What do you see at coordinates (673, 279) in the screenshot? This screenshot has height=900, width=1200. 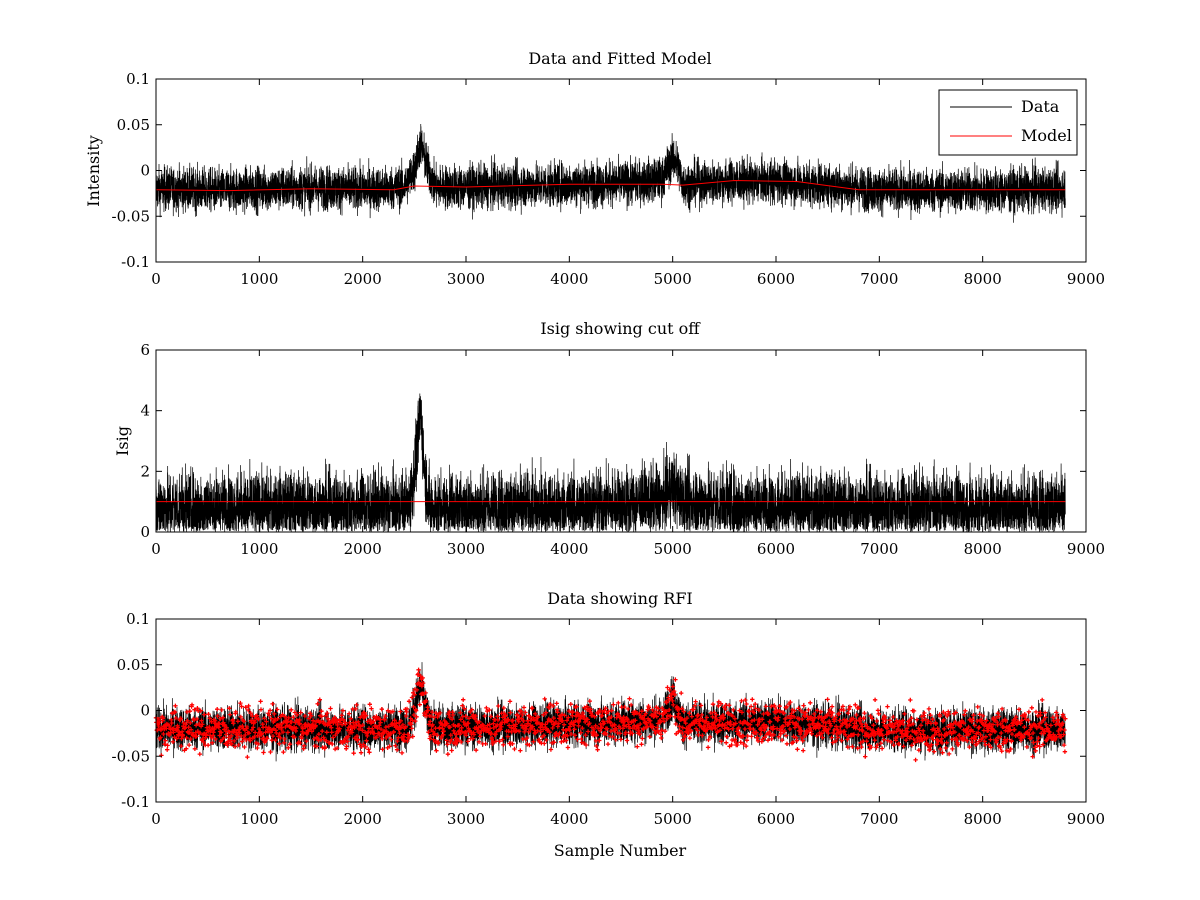 I see `x-tick-label: 5000` at bounding box center [673, 279].